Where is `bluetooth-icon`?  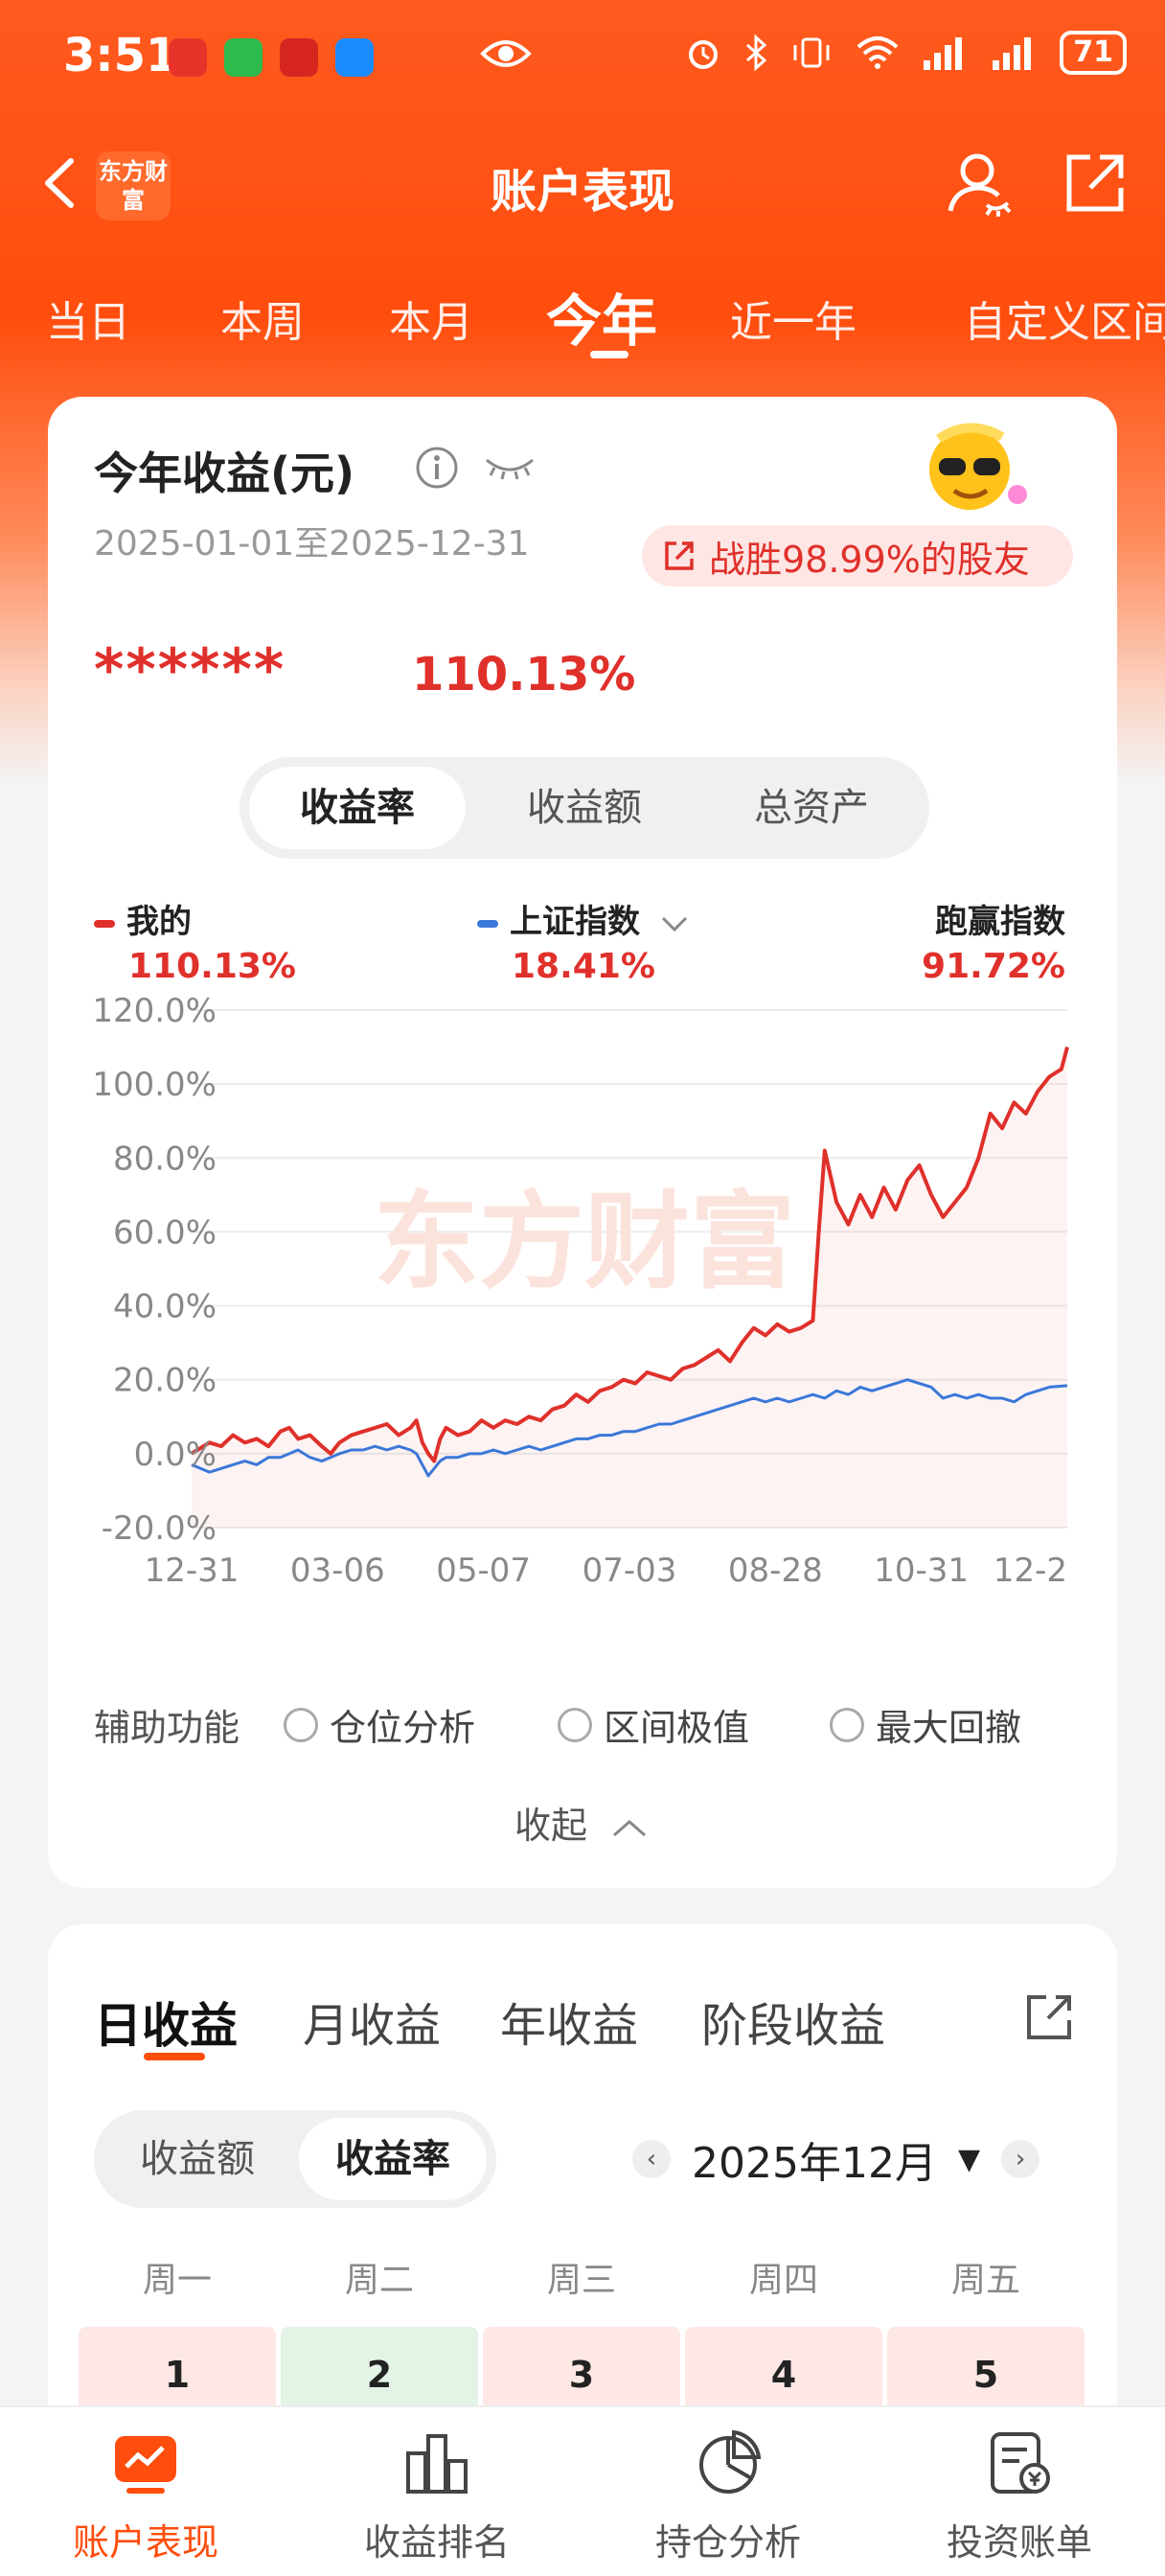
bluetooth-icon is located at coordinates (756, 53).